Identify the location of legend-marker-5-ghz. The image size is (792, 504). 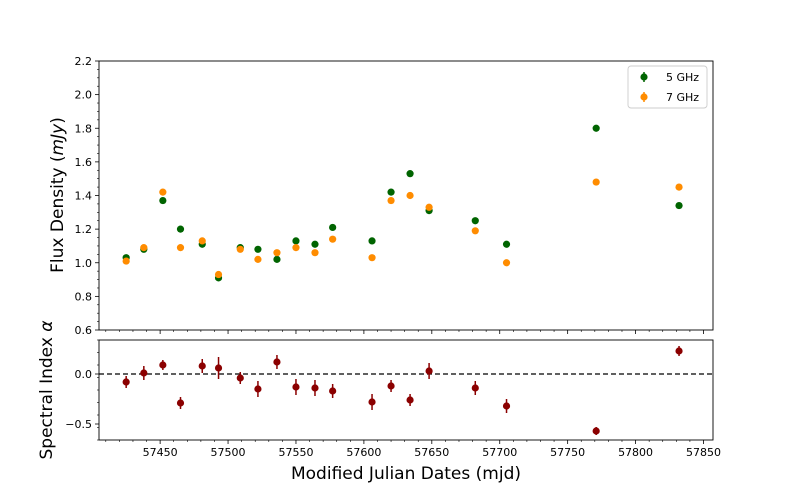
(644, 77).